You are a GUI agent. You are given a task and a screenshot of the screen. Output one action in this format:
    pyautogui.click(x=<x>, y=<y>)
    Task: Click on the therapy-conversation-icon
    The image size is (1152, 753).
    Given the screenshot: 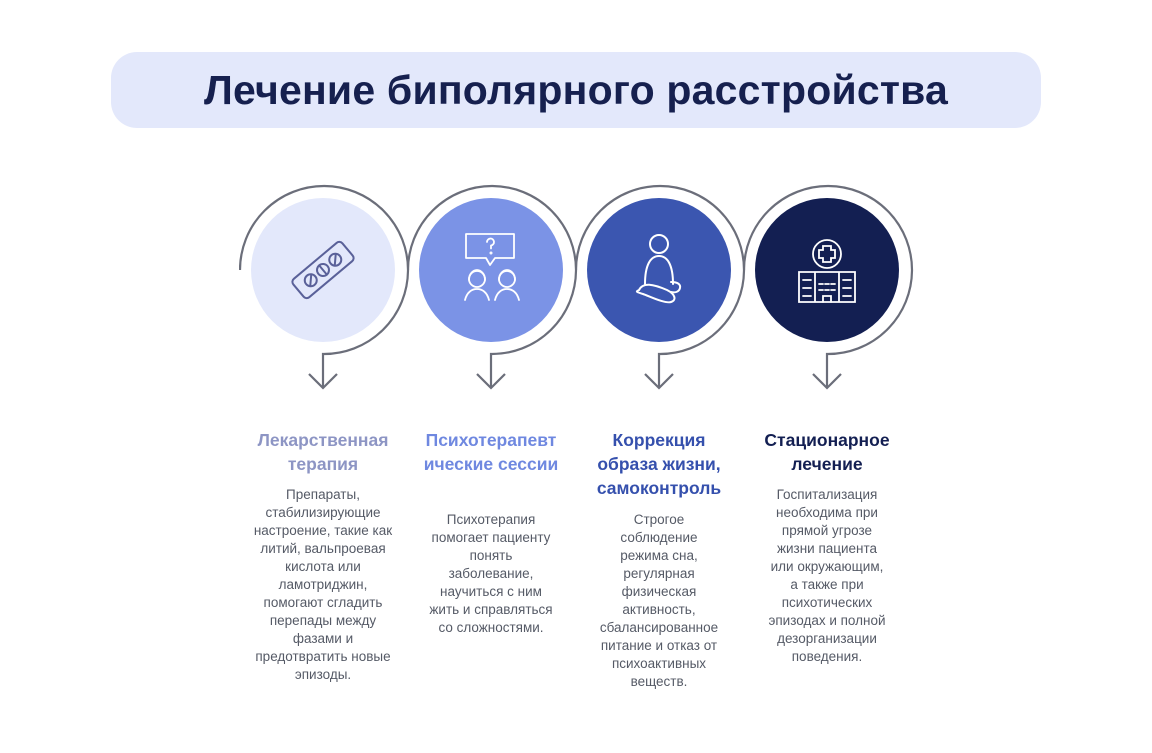 What is the action you would take?
    pyautogui.click(x=492, y=267)
    